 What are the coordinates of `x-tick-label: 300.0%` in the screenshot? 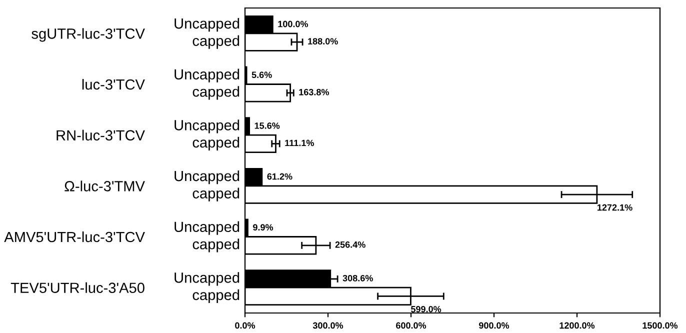 It's located at (328, 325).